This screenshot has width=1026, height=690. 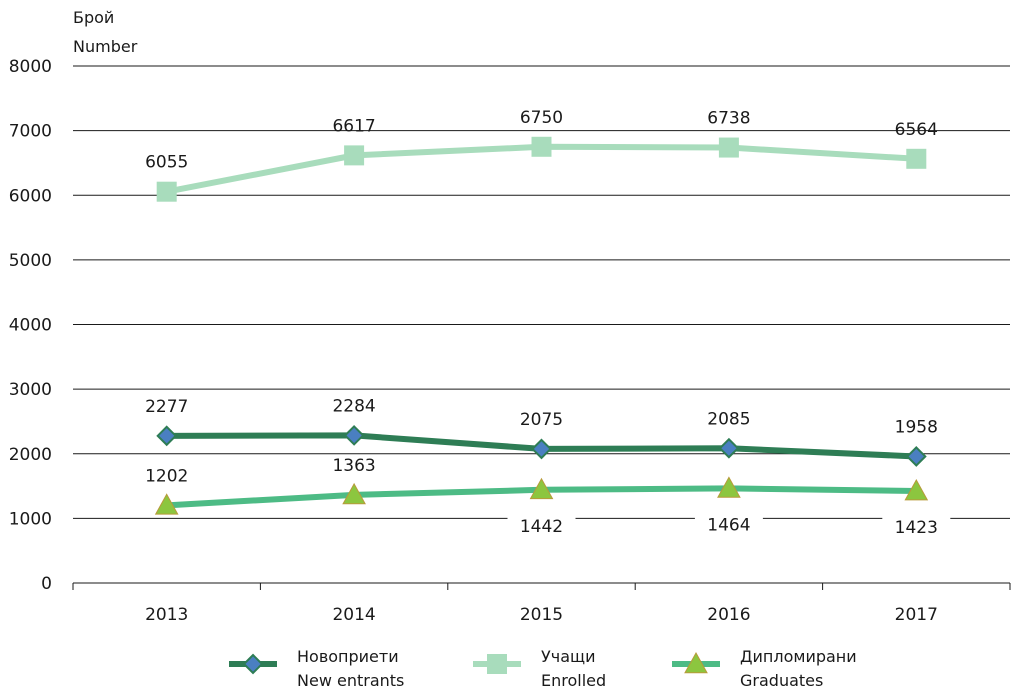 I want to click on y-tick-label: 7000, so click(x=30, y=132).